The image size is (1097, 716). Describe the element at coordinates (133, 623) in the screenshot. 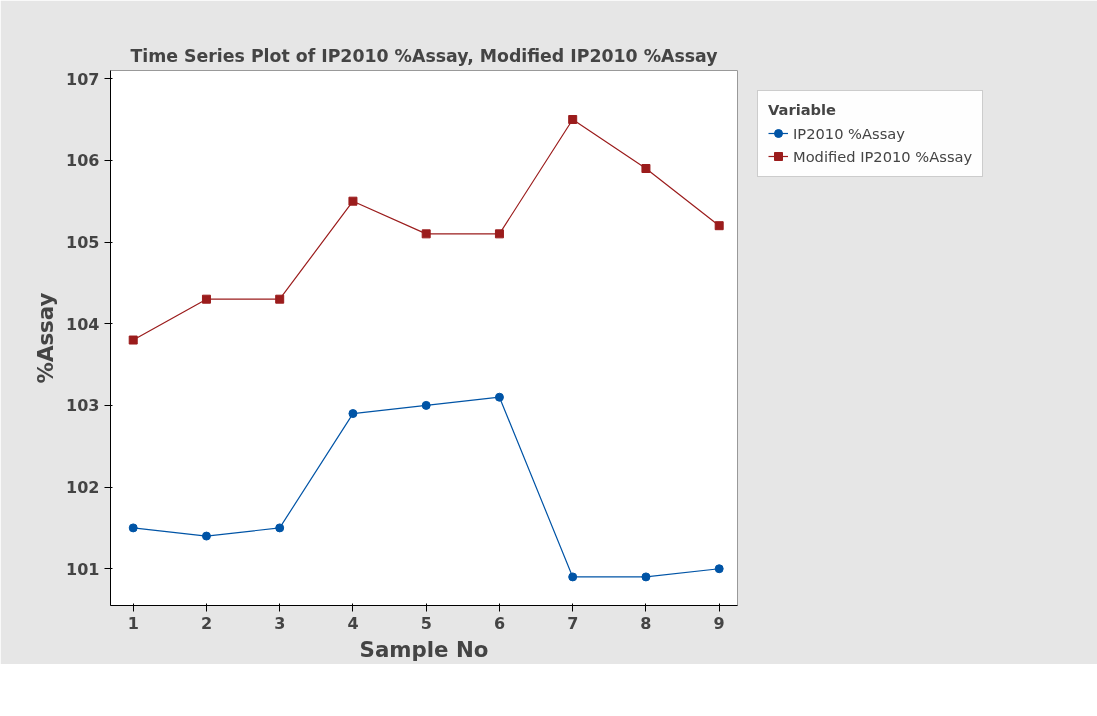

I see `x-tick-label: 1` at that location.